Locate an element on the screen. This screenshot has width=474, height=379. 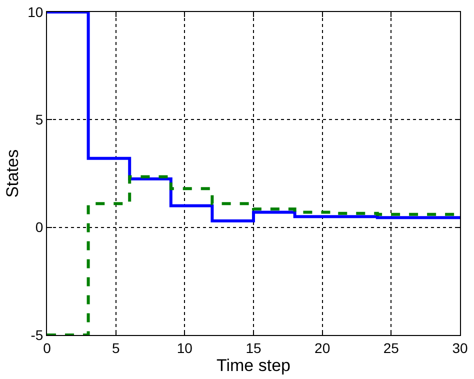
x-tick-label: 15 is located at coordinates (254, 348).